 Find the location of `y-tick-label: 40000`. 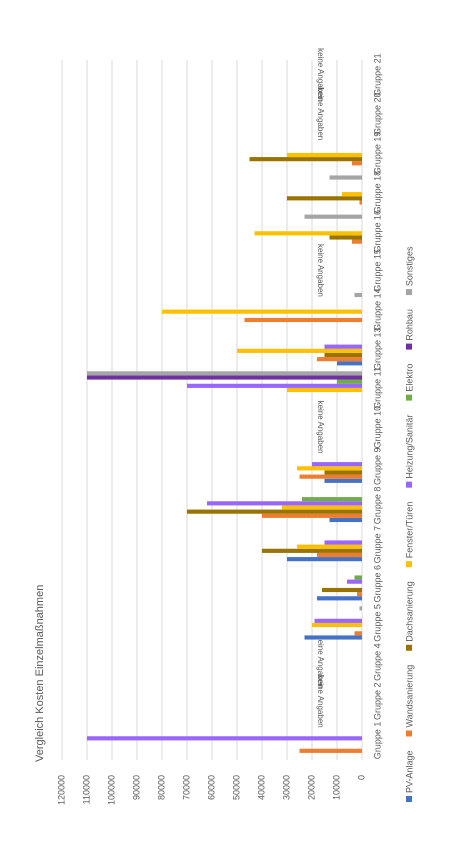

y-tick-label: 40000 is located at coordinates (261, 787).